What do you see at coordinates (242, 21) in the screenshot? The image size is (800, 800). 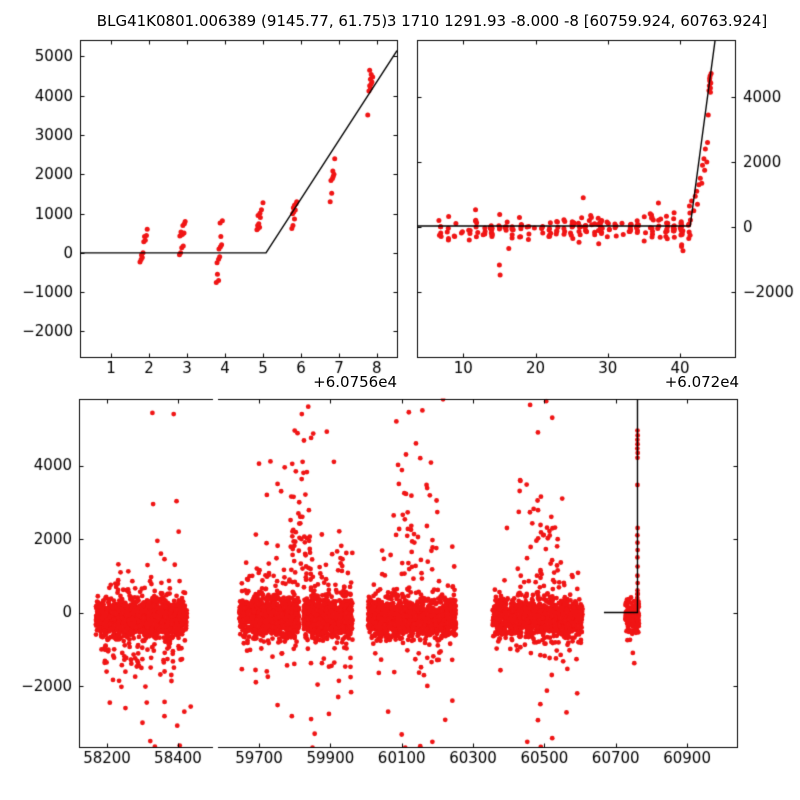 I see `subplot-top-left-title: BLG41K0801.006389 (9145.77, 61.75)` at bounding box center [242, 21].